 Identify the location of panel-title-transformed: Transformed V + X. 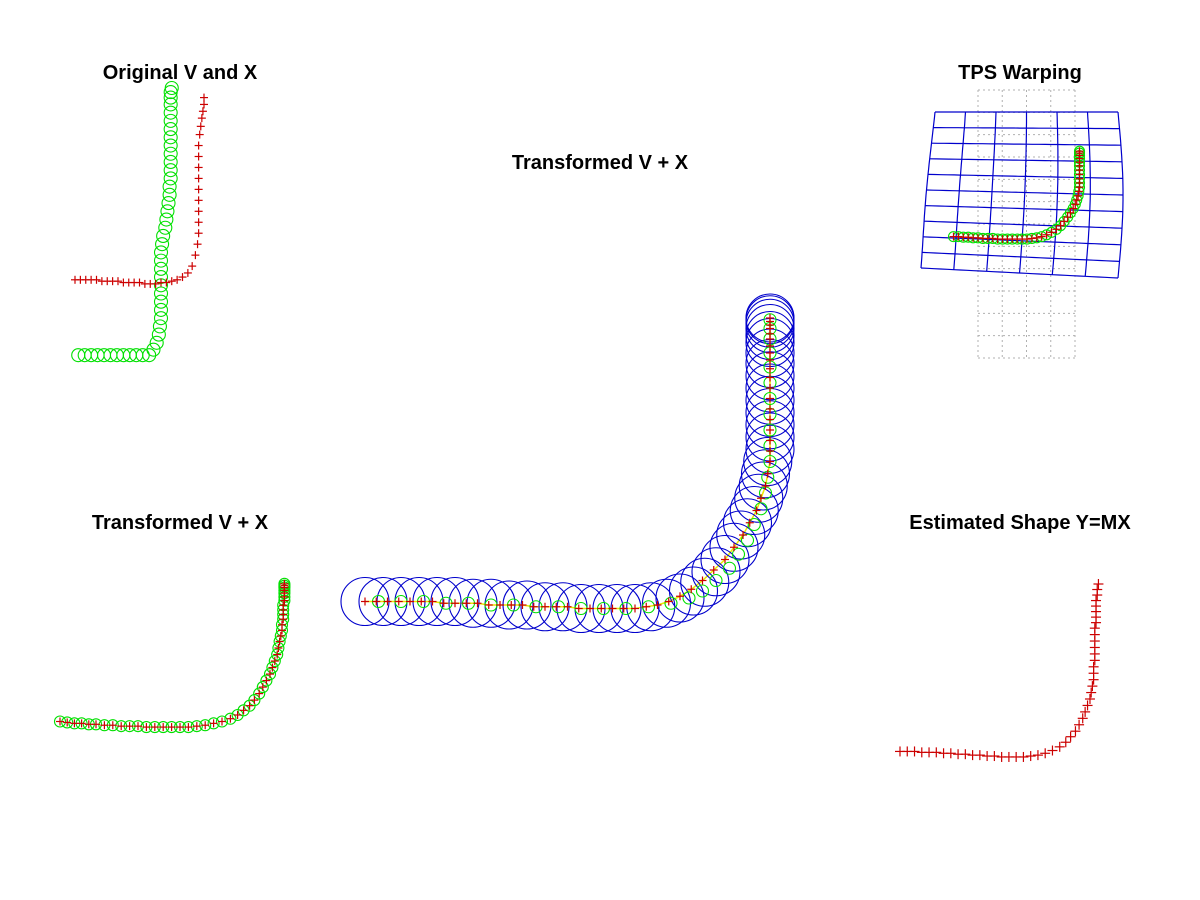
(180, 523).